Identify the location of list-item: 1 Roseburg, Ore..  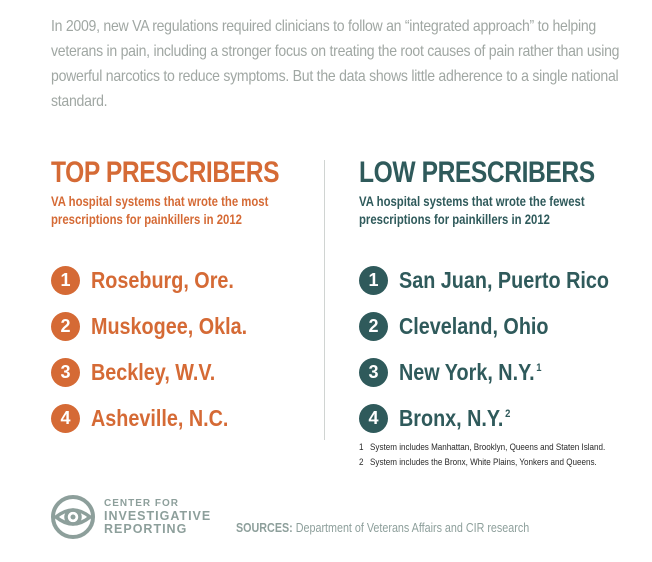
(162, 280).